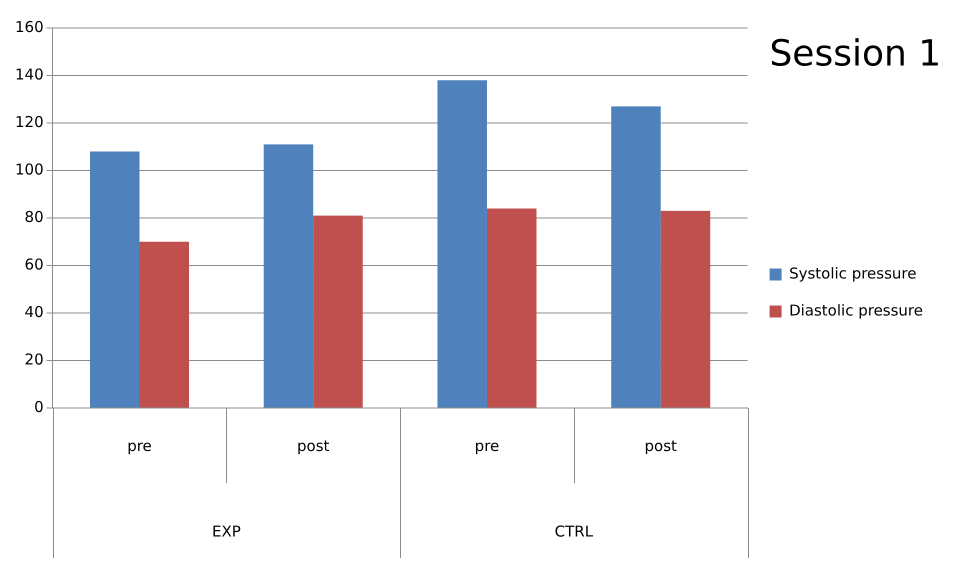 This screenshot has height=576, width=955. What do you see at coordinates (34, 311) in the screenshot?
I see `y-tick-label: 40` at bounding box center [34, 311].